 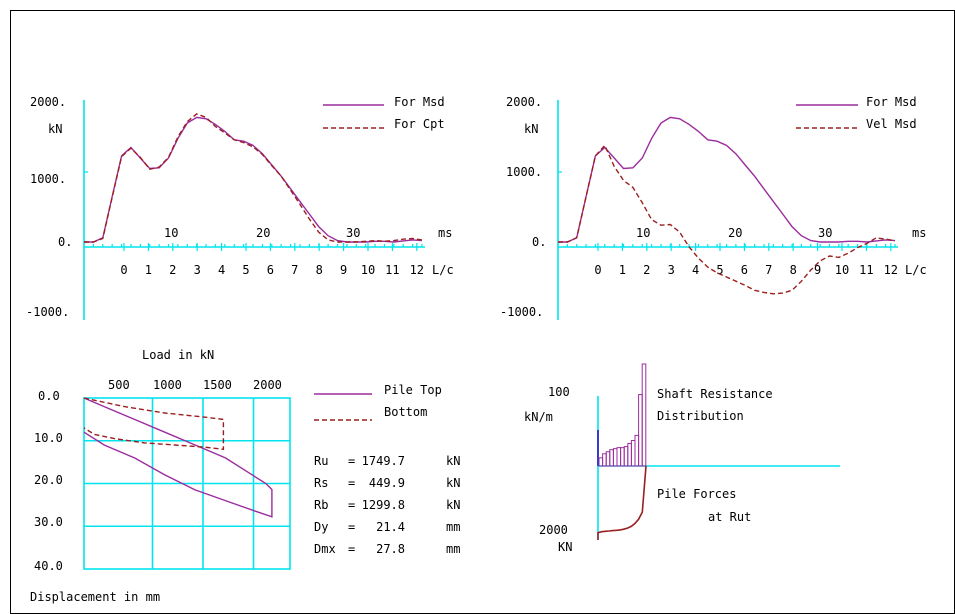 I want to click on c2-legend-msd: For Msd, so click(x=891, y=102).